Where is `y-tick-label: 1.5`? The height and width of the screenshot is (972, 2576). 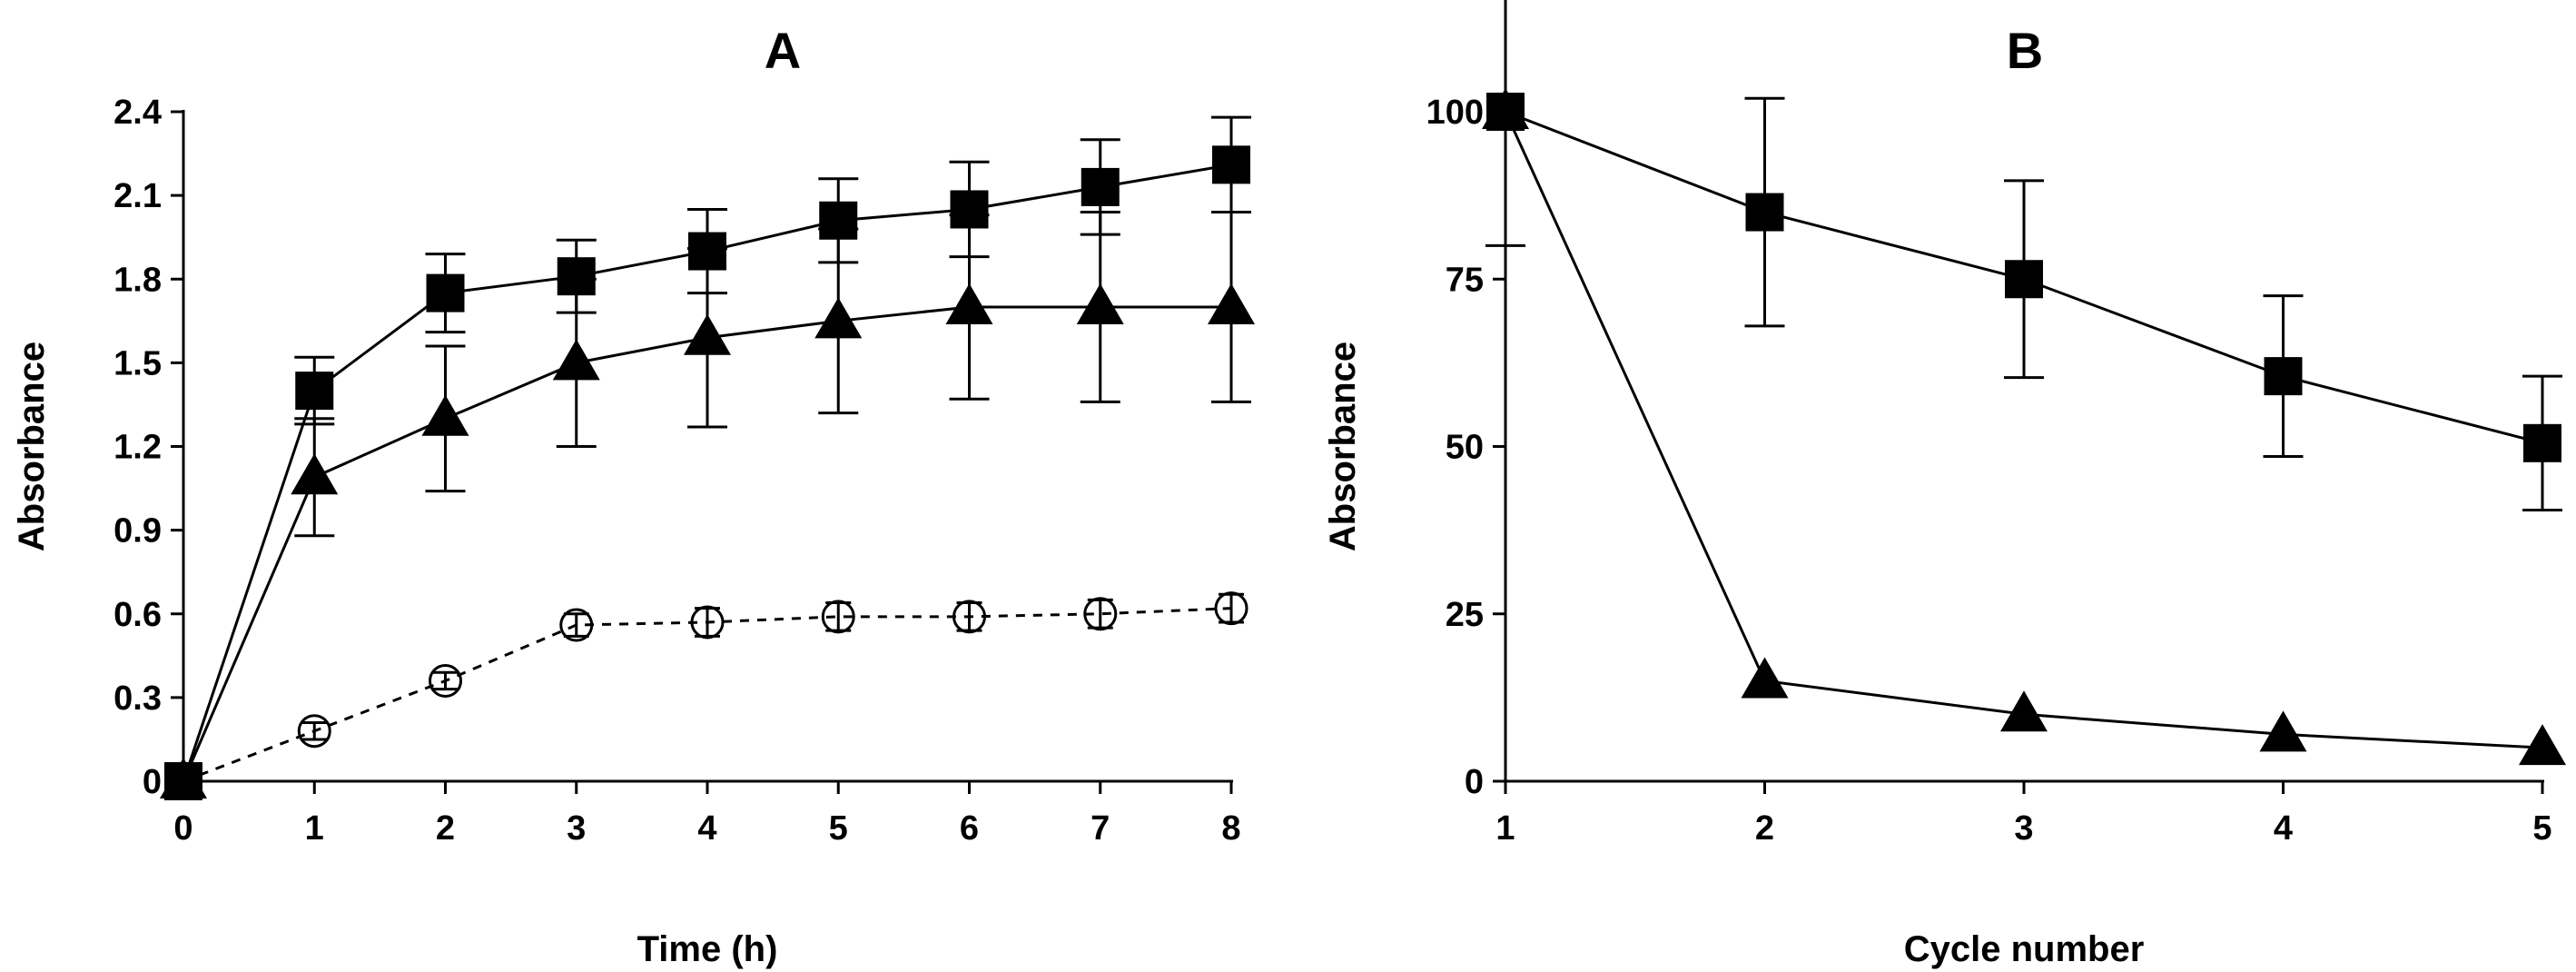
y-tick-label: 1.5 is located at coordinates (138, 363).